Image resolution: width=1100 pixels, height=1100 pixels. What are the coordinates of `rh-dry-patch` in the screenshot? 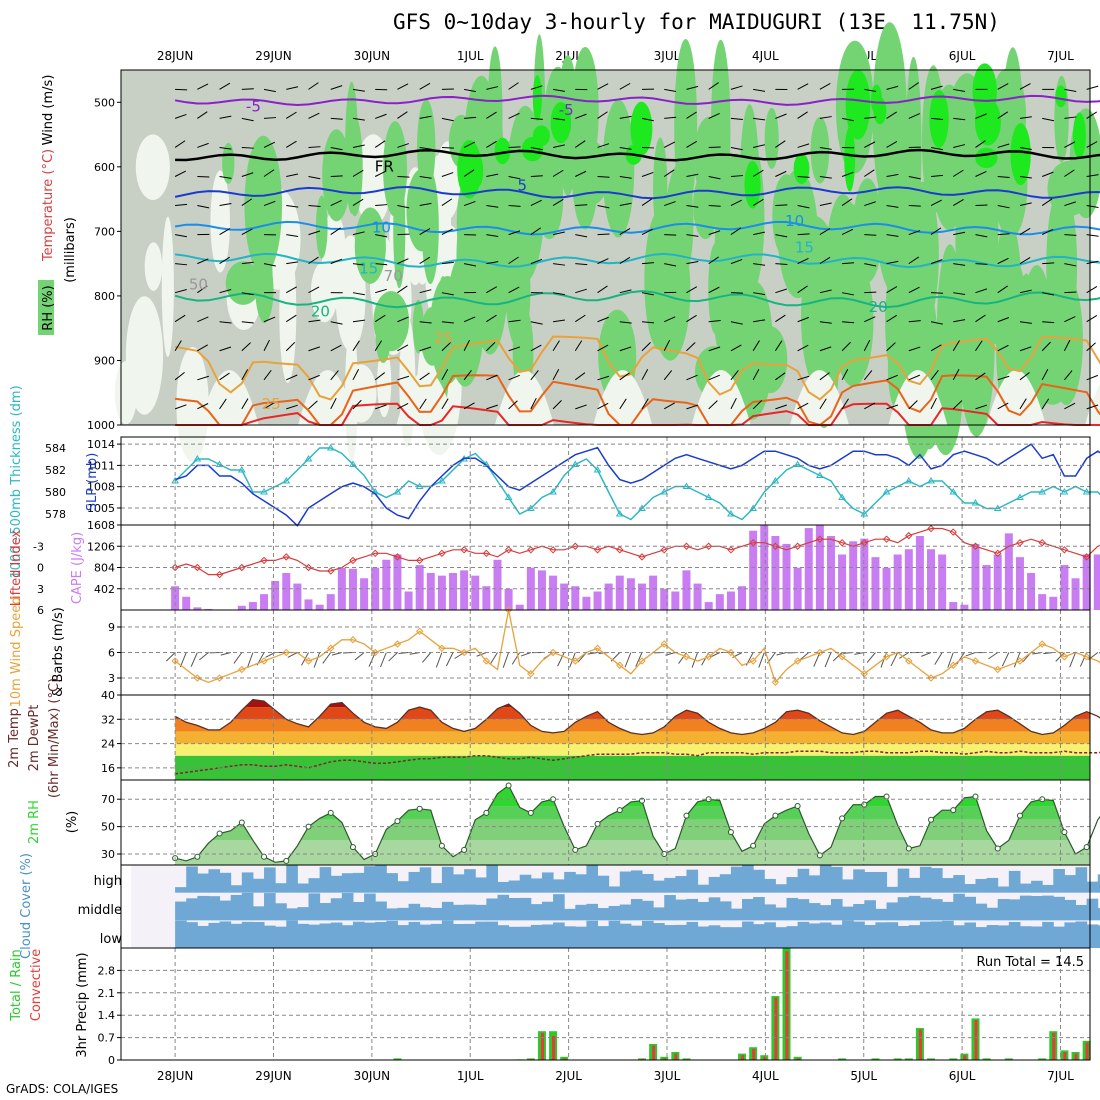 It's located at (144, 355).